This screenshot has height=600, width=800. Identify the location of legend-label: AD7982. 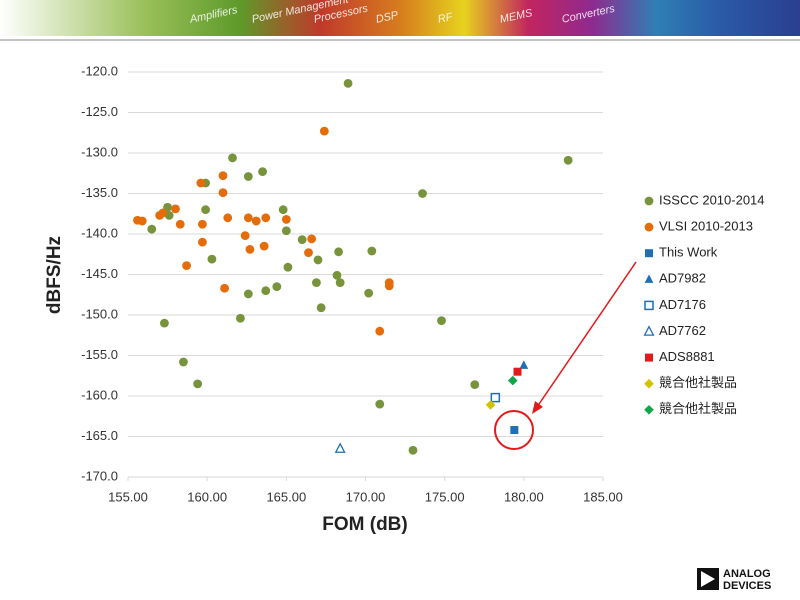
(682, 278).